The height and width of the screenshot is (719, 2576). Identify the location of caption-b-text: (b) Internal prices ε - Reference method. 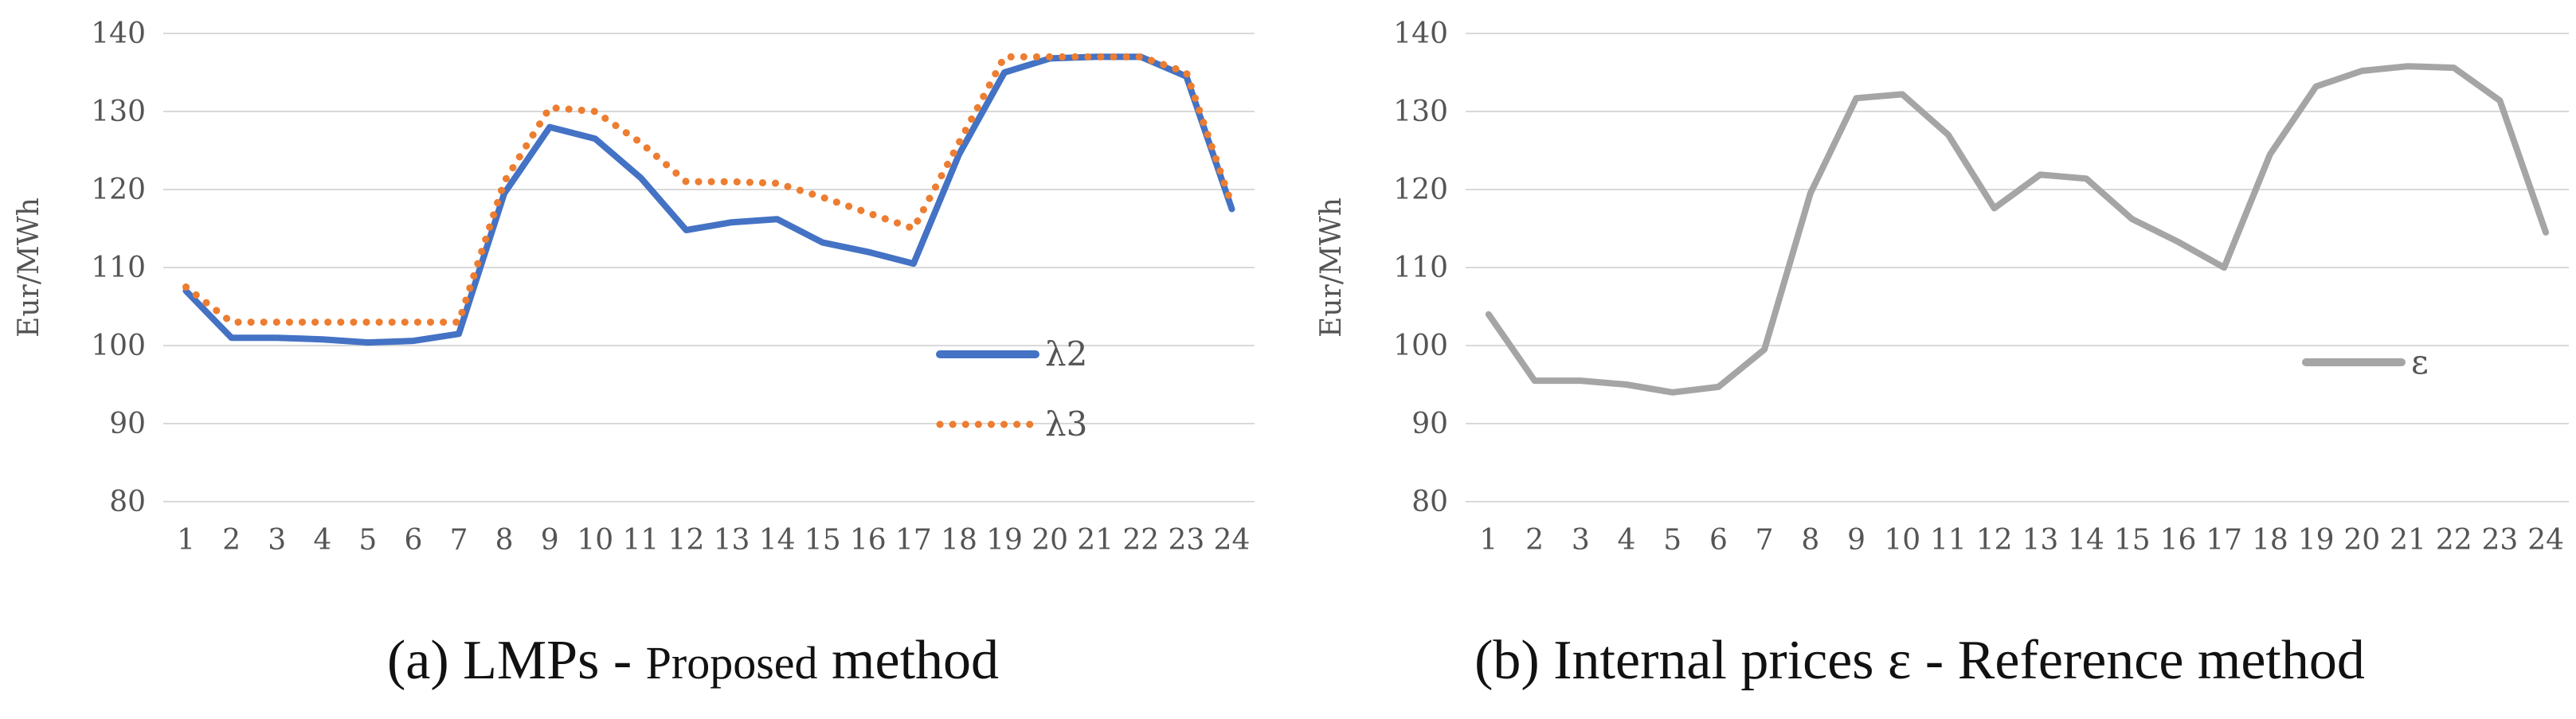
(1919, 660).